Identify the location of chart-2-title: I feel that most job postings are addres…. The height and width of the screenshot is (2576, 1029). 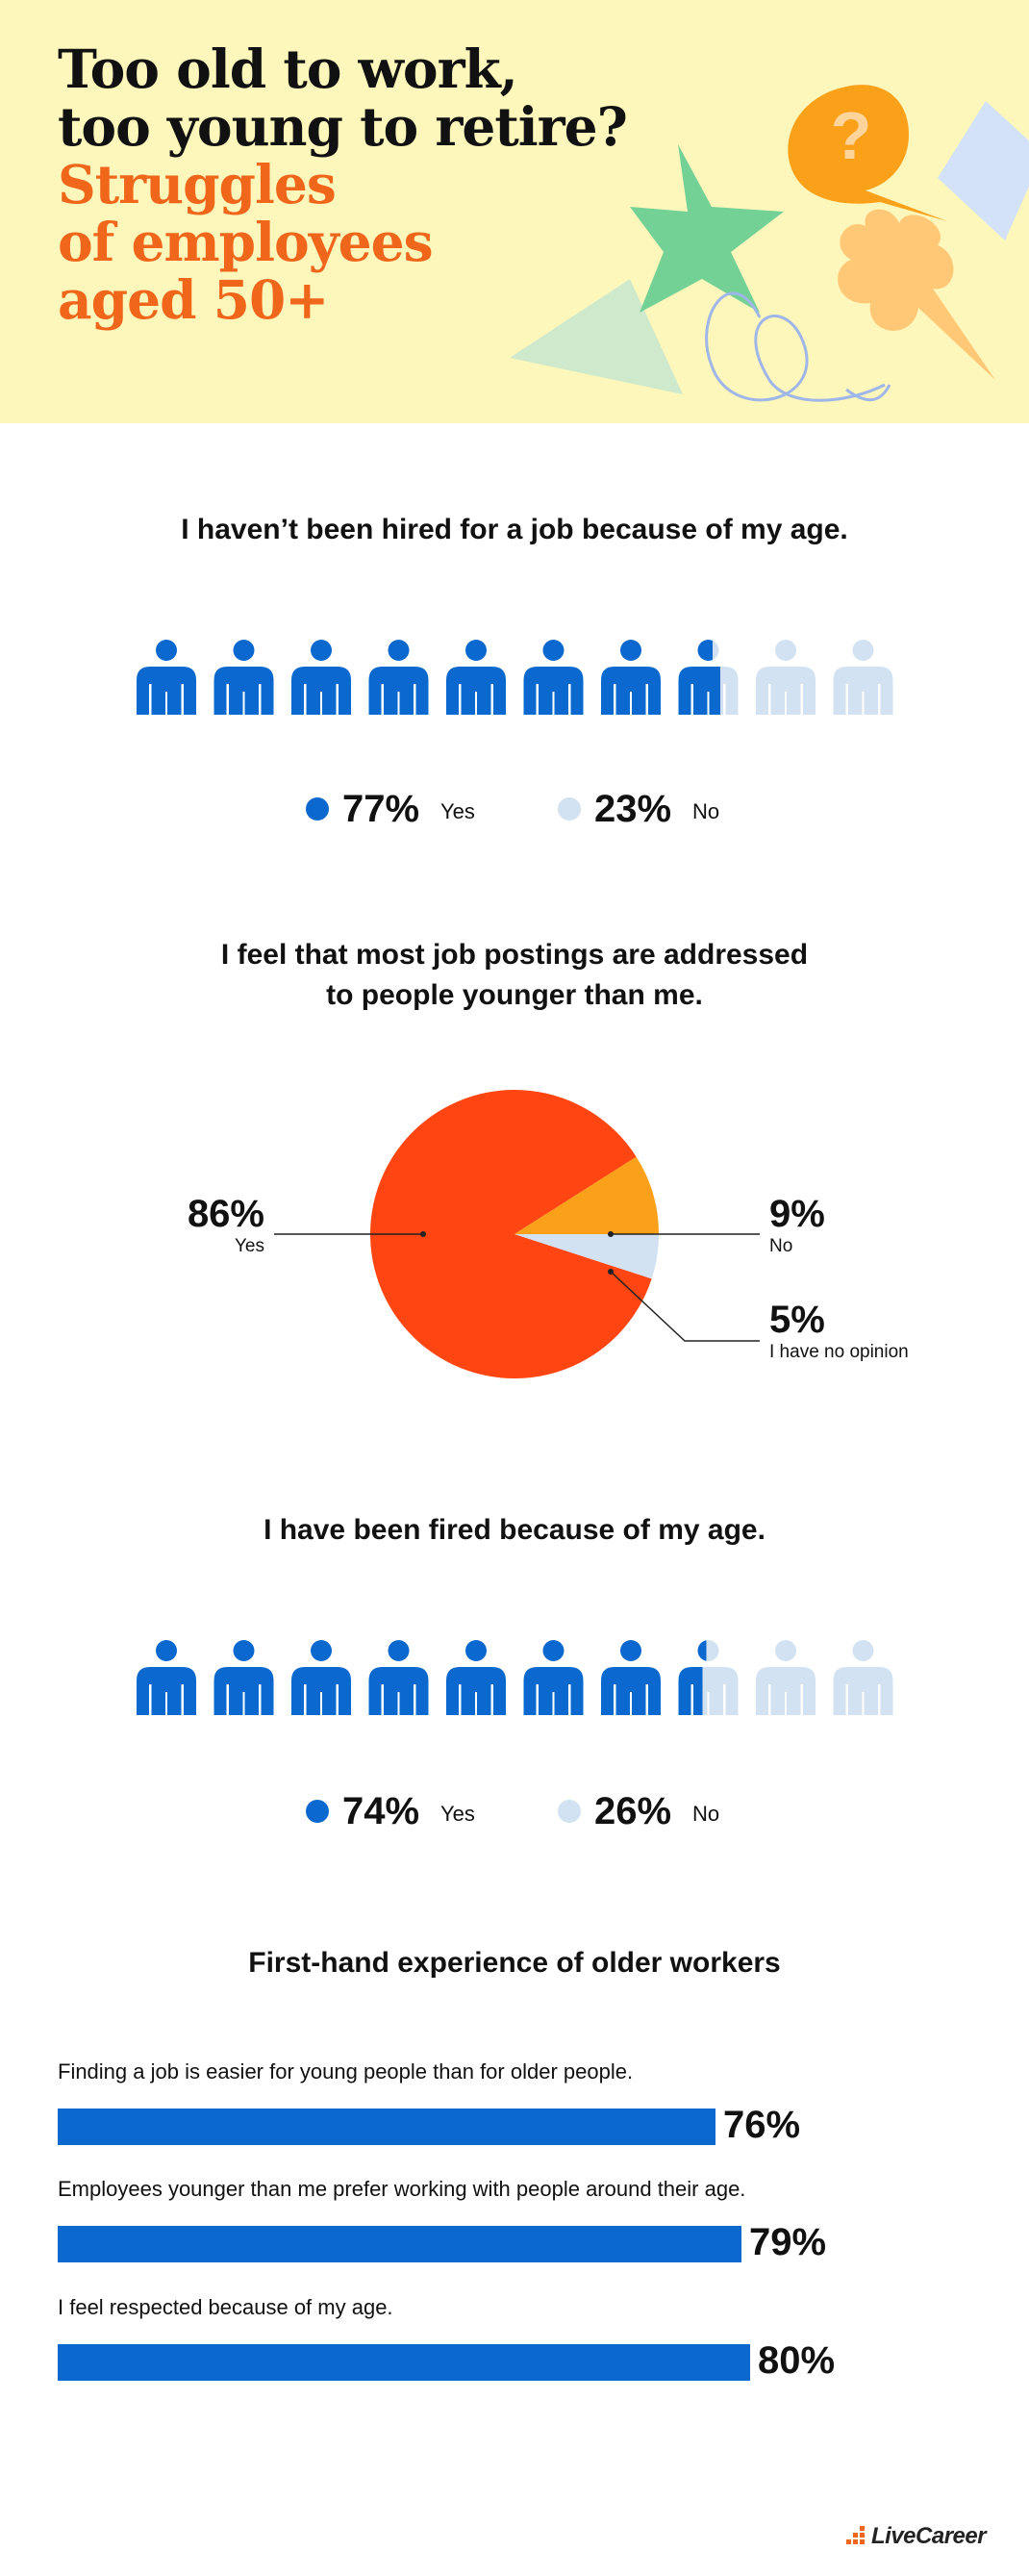
(514, 975).